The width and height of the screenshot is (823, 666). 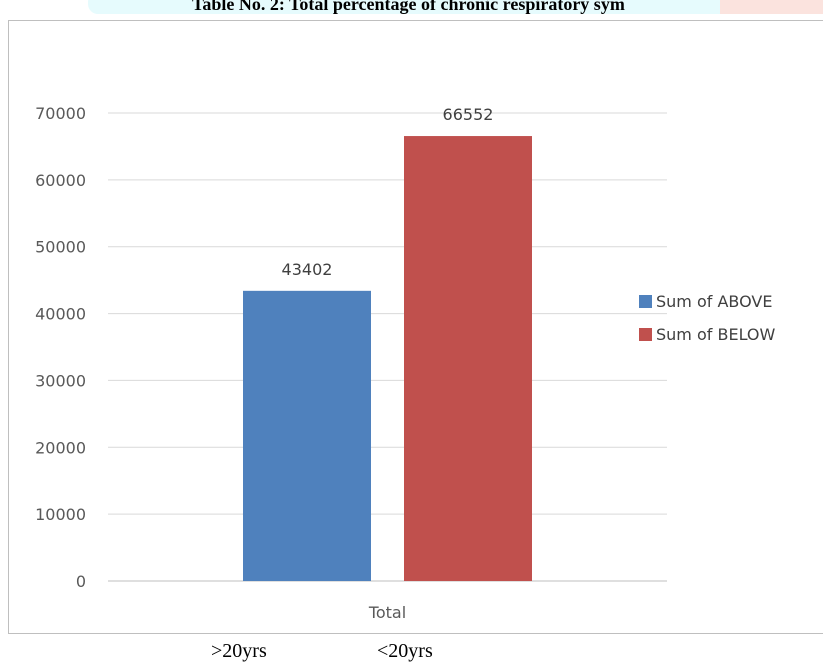 I want to click on data-label: 66552, so click(x=468, y=114).